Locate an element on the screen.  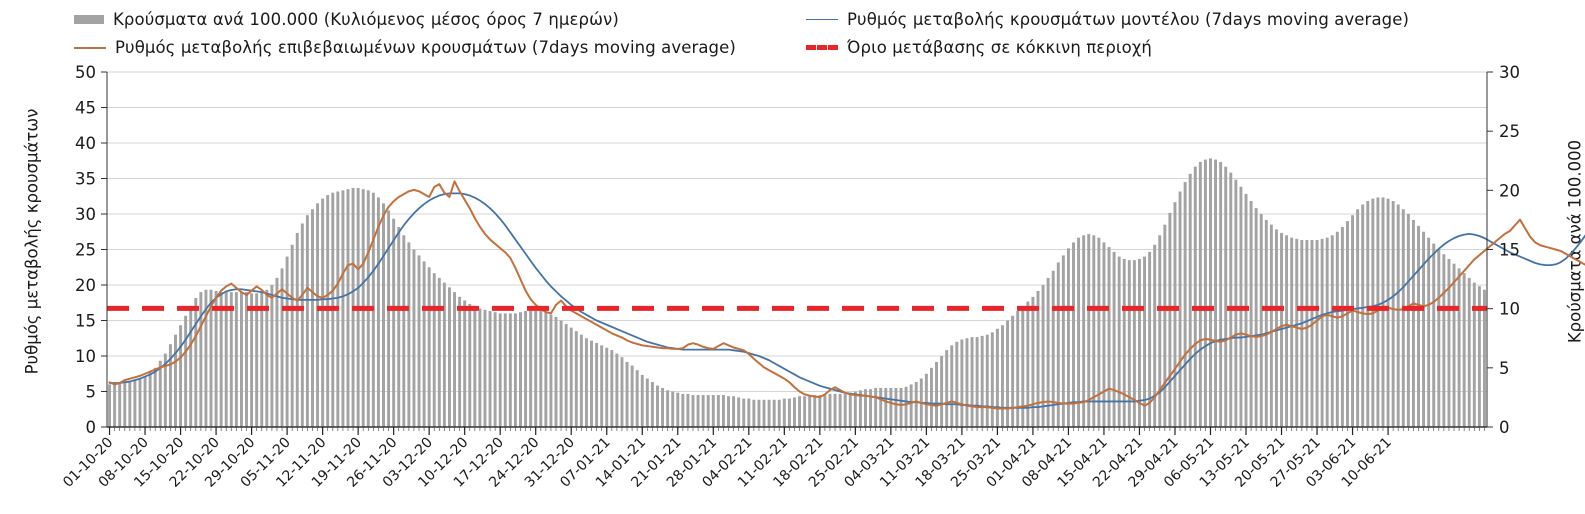
y-tick-label-left: 25 is located at coordinates (85, 250).